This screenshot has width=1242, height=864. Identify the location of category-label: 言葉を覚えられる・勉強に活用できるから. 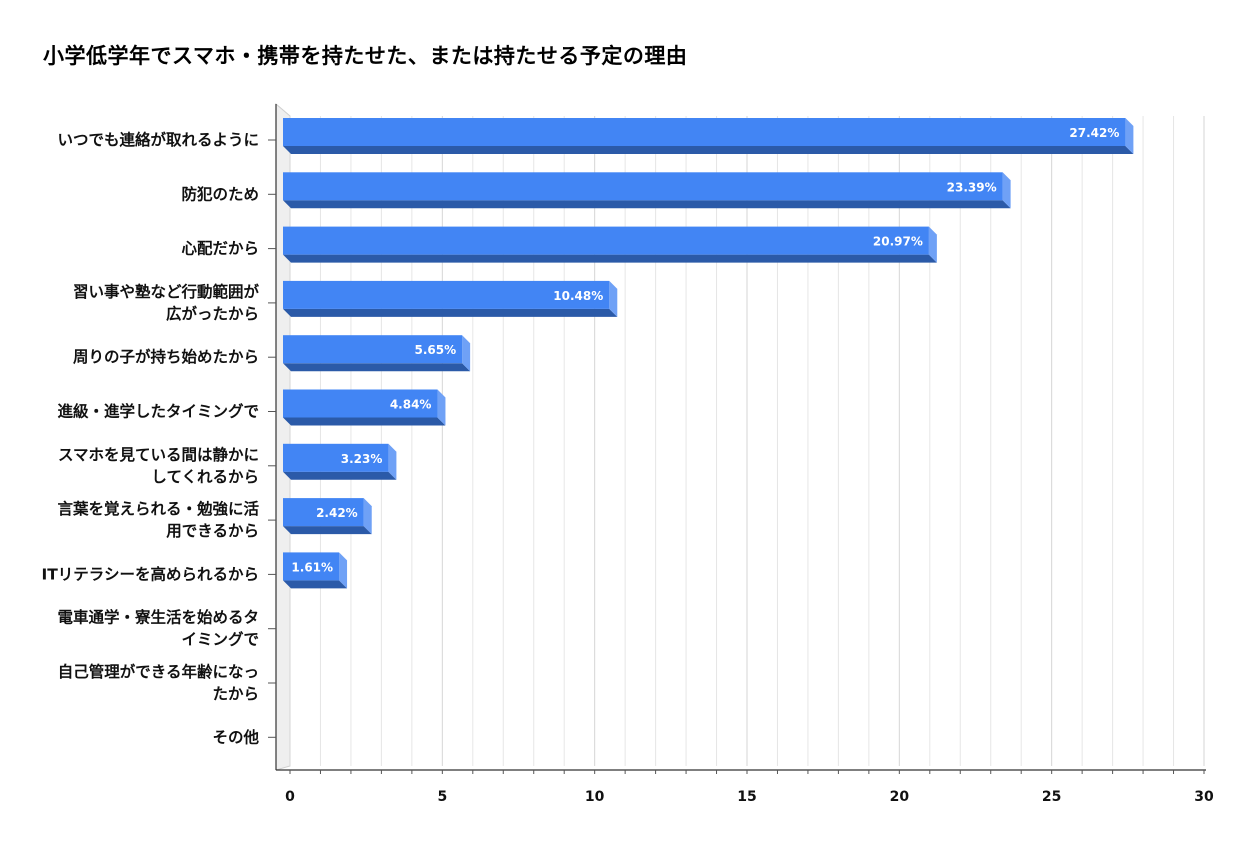
(158, 519).